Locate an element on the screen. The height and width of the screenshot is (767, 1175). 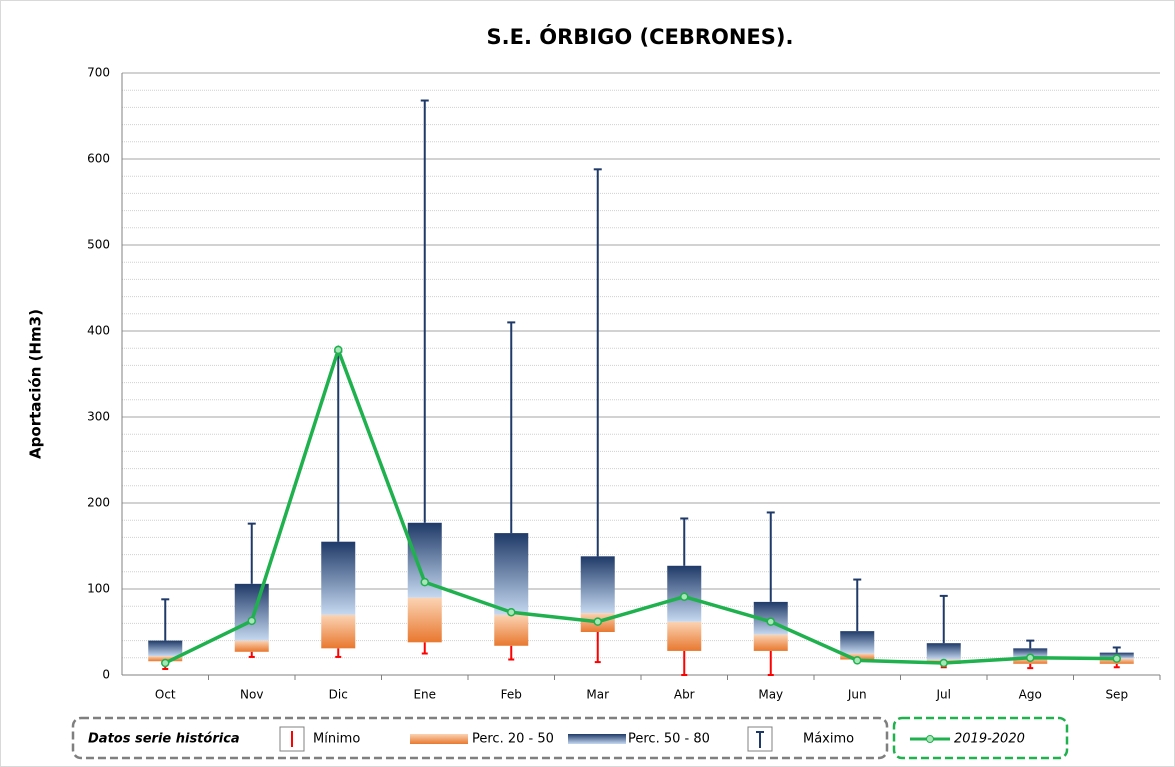
x-tick-label: Oct is located at coordinates (165, 695).